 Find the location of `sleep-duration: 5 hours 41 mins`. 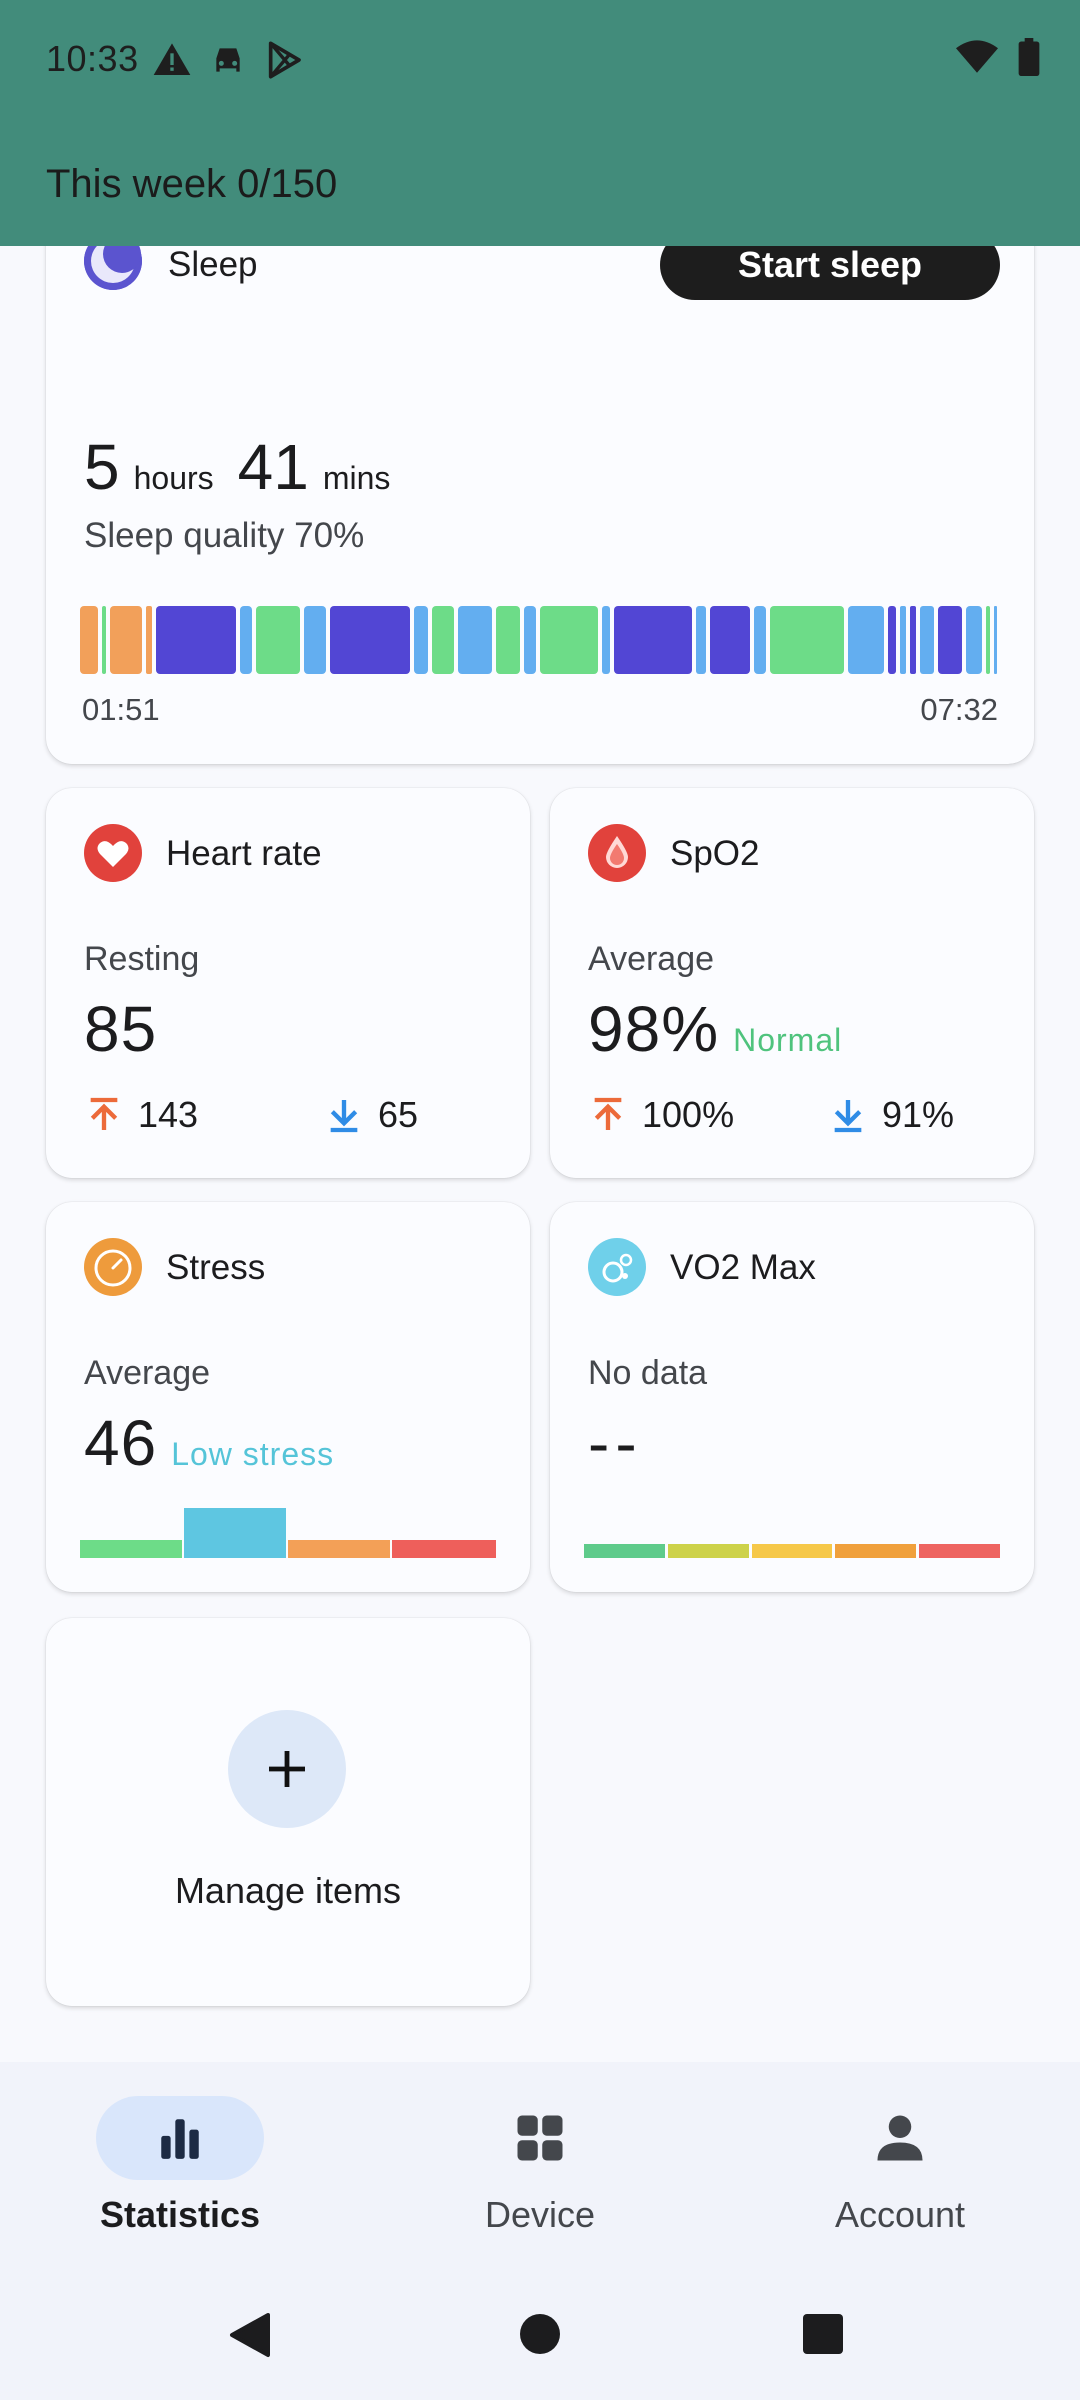

sleep-duration: 5 hours 41 mins is located at coordinates (242, 467).